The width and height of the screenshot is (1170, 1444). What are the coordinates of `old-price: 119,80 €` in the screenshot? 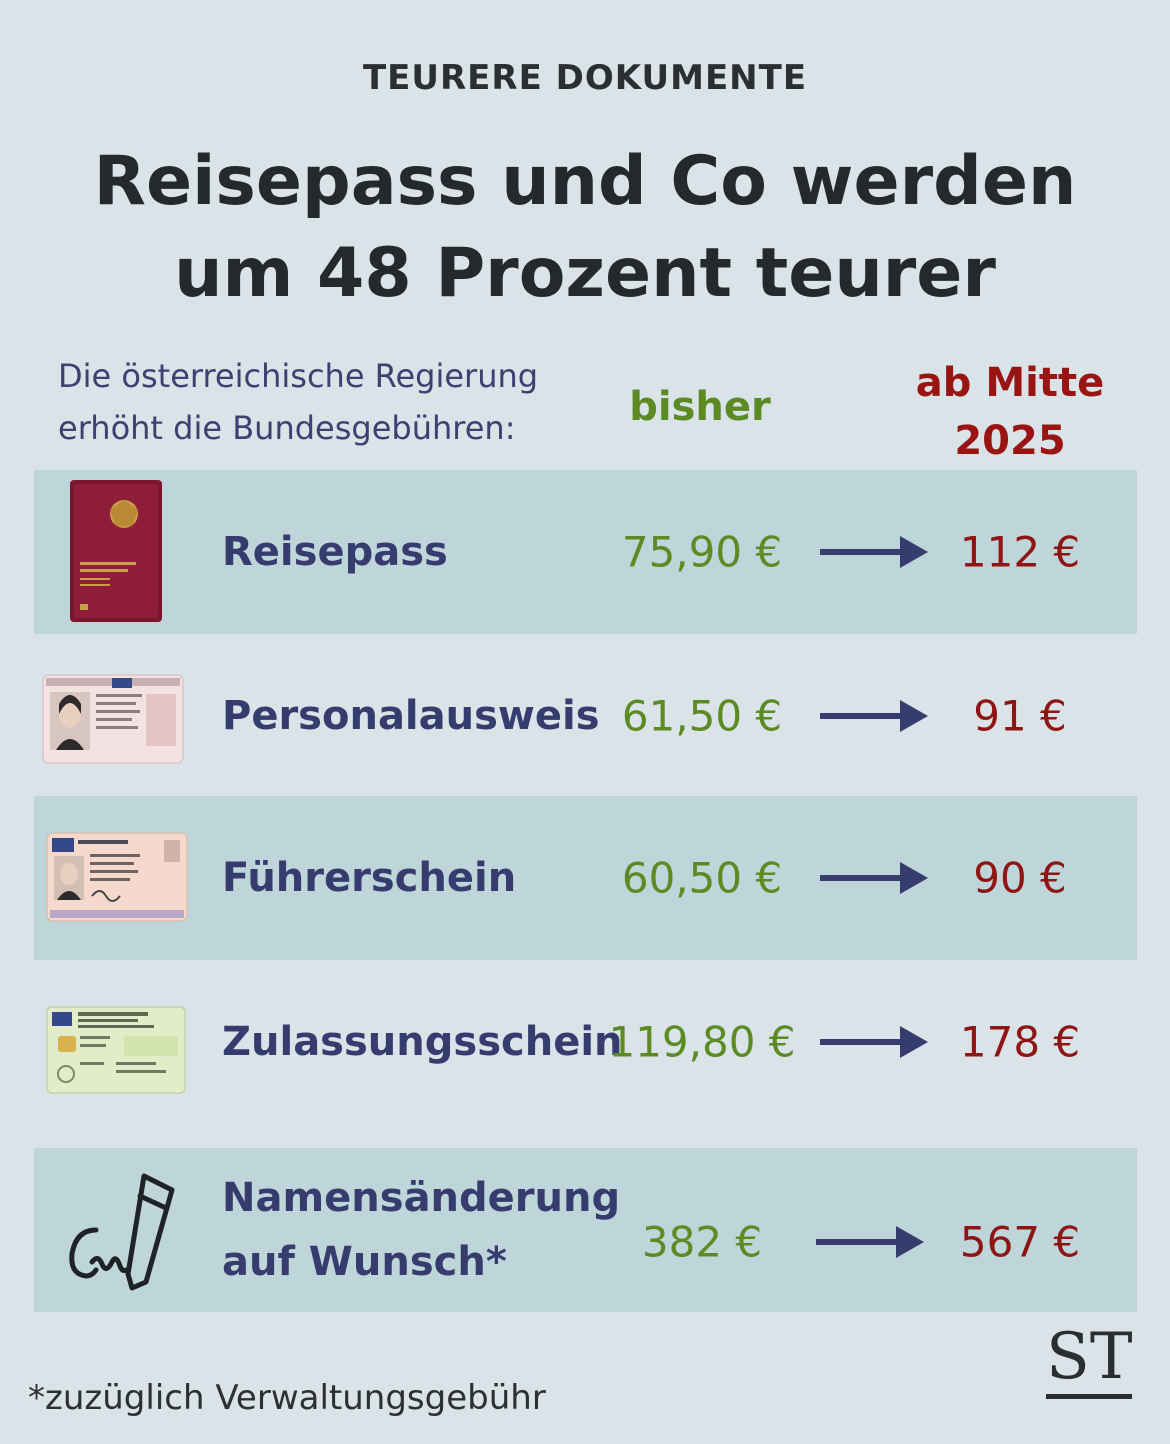 It's located at (702, 1042).